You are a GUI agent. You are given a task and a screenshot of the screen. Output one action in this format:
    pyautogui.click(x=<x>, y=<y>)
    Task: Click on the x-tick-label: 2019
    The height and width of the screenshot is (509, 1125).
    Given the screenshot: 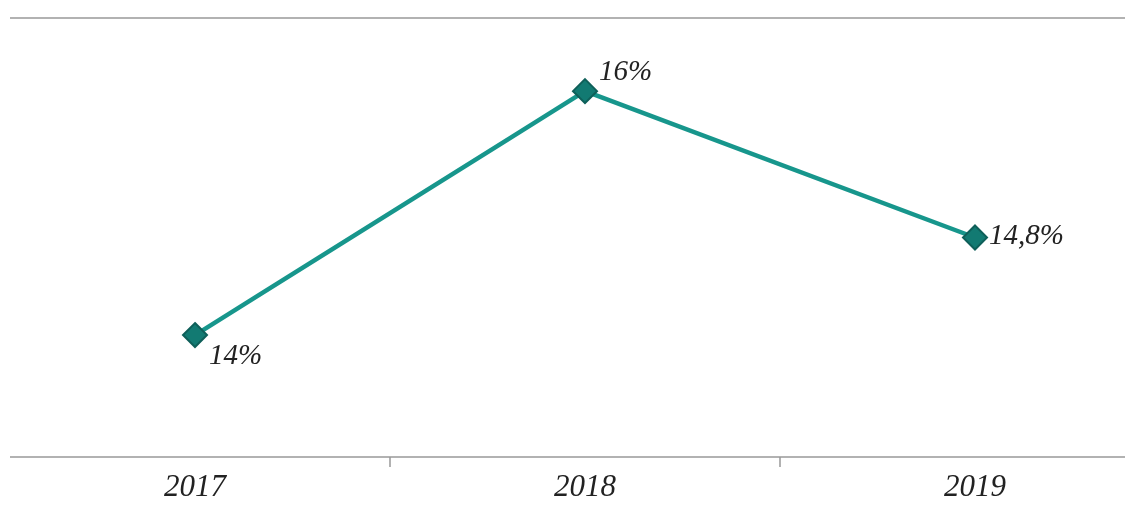 What is the action you would take?
    pyautogui.click(x=975, y=486)
    